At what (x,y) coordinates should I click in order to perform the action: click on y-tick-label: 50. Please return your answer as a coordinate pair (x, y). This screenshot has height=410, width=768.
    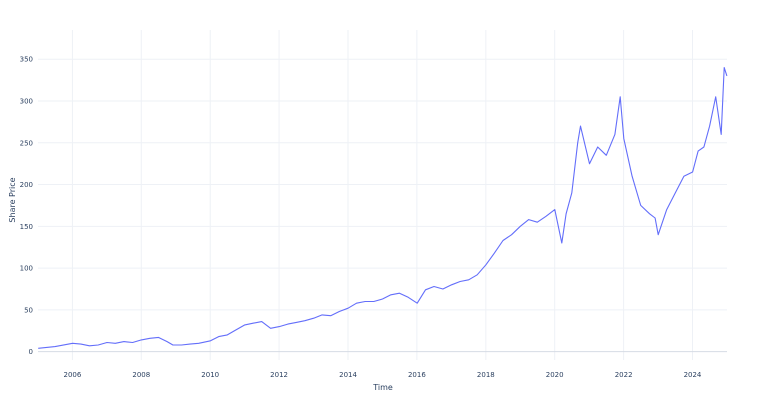
    Looking at the image, I should click on (28, 310).